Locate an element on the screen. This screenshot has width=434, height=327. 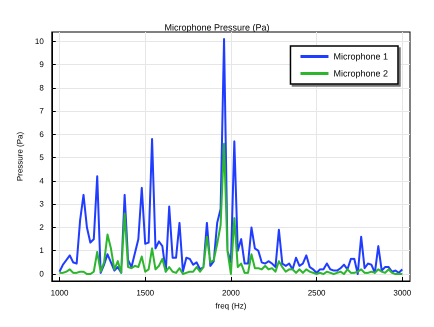
legend-label: Microphone 1 is located at coordinates (360, 57).